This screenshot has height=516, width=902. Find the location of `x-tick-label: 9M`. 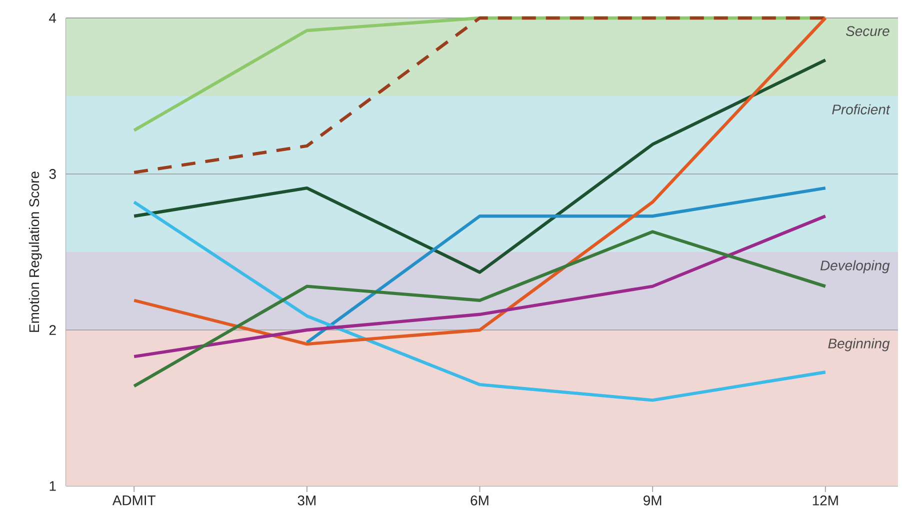

x-tick-label: 9M is located at coordinates (653, 501).